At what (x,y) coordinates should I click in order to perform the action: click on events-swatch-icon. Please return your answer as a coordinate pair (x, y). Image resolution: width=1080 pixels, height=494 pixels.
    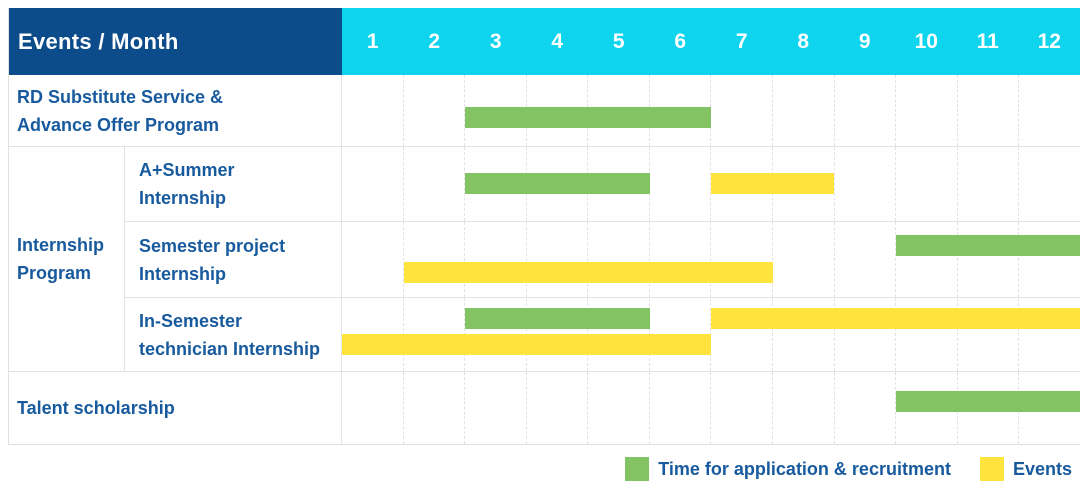
    Looking at the image, I should click on (991, 469).